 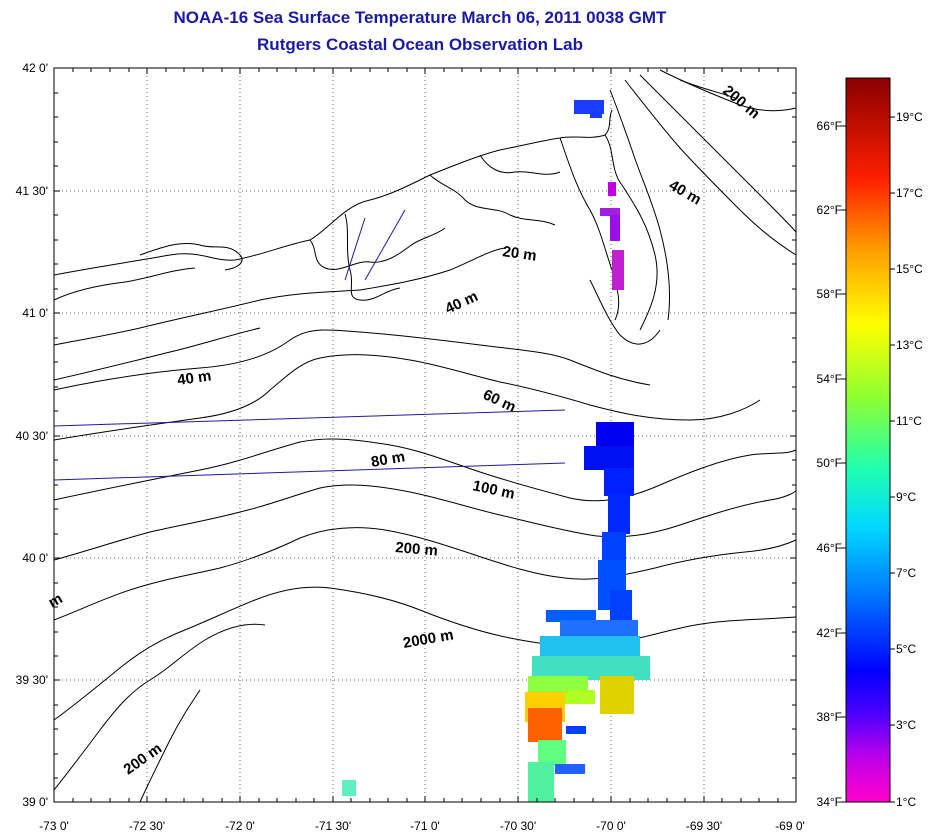 I want to click on contour-label-200m-ne: 200 m, so click(x=741, y=102).